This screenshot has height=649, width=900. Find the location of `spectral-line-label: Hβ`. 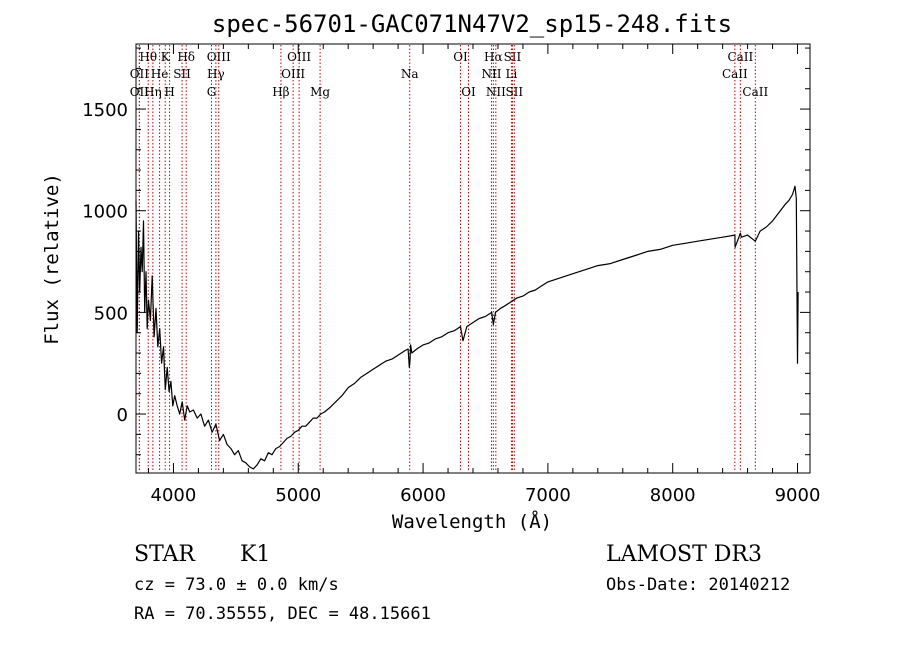

spectral-line-label: Hβ is located at coordinates (280, 92).